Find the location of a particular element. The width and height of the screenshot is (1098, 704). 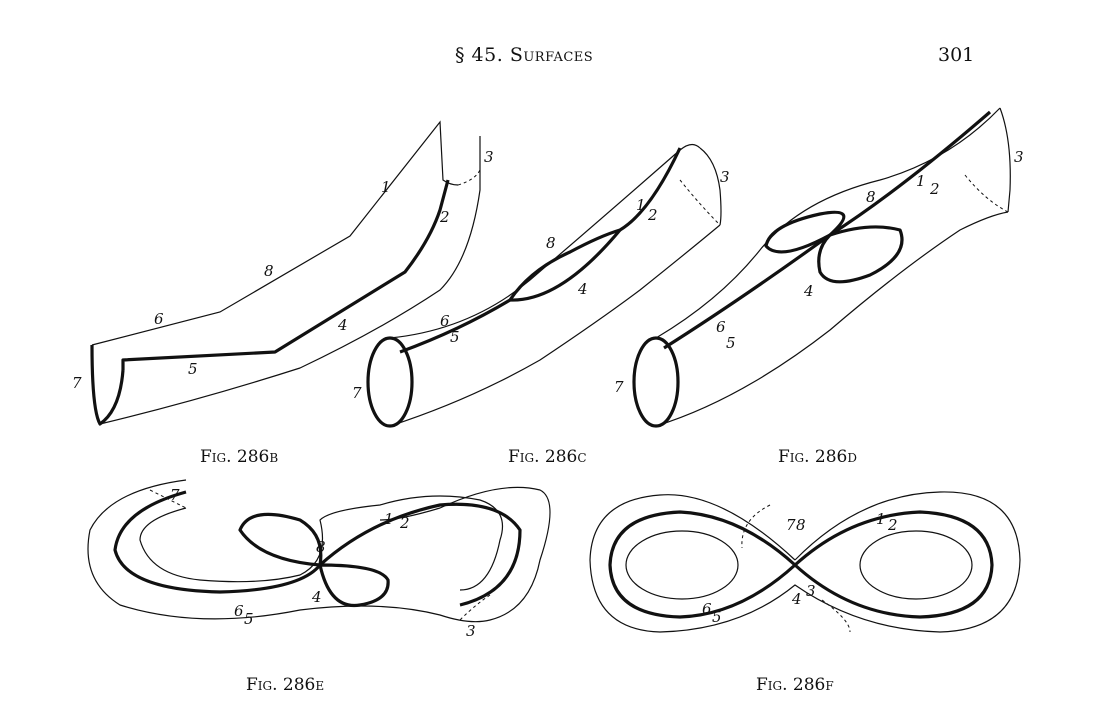

caption-286f: Fig. 286f is located at coordinates (795, 685).